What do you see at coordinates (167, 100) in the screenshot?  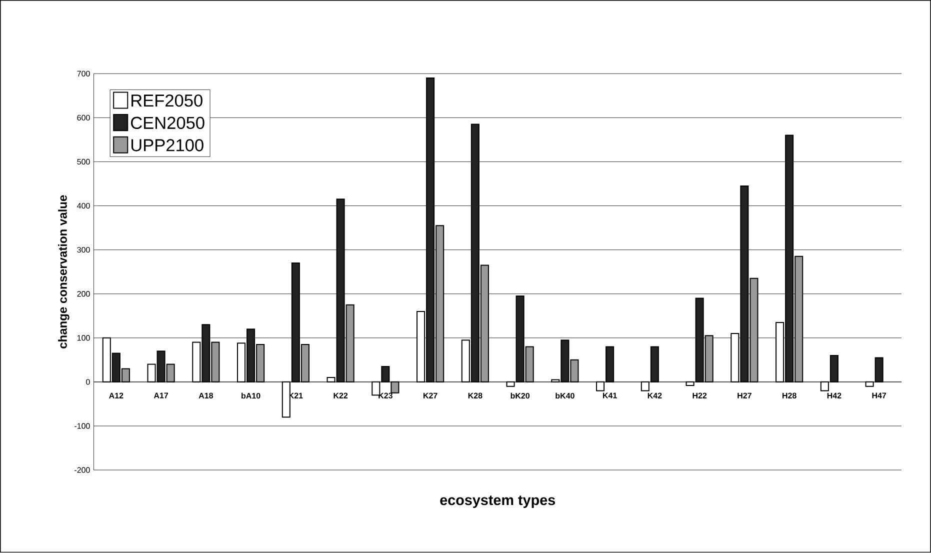 I see `legend-label: REF2050` at bounding box center [167, 100].